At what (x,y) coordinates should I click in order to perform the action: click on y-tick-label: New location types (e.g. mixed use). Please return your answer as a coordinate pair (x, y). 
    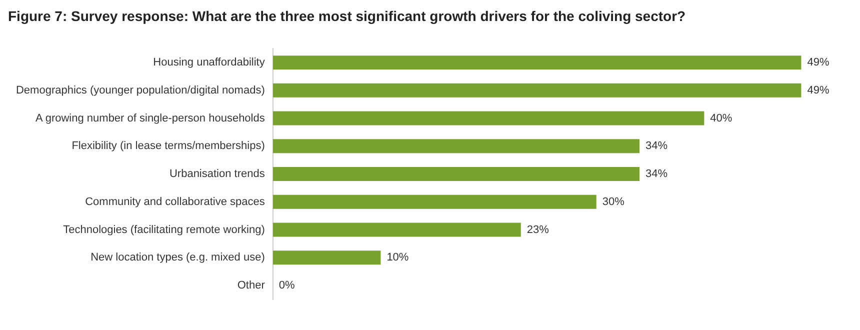
    Looking at the image, I should click on (177, 258).